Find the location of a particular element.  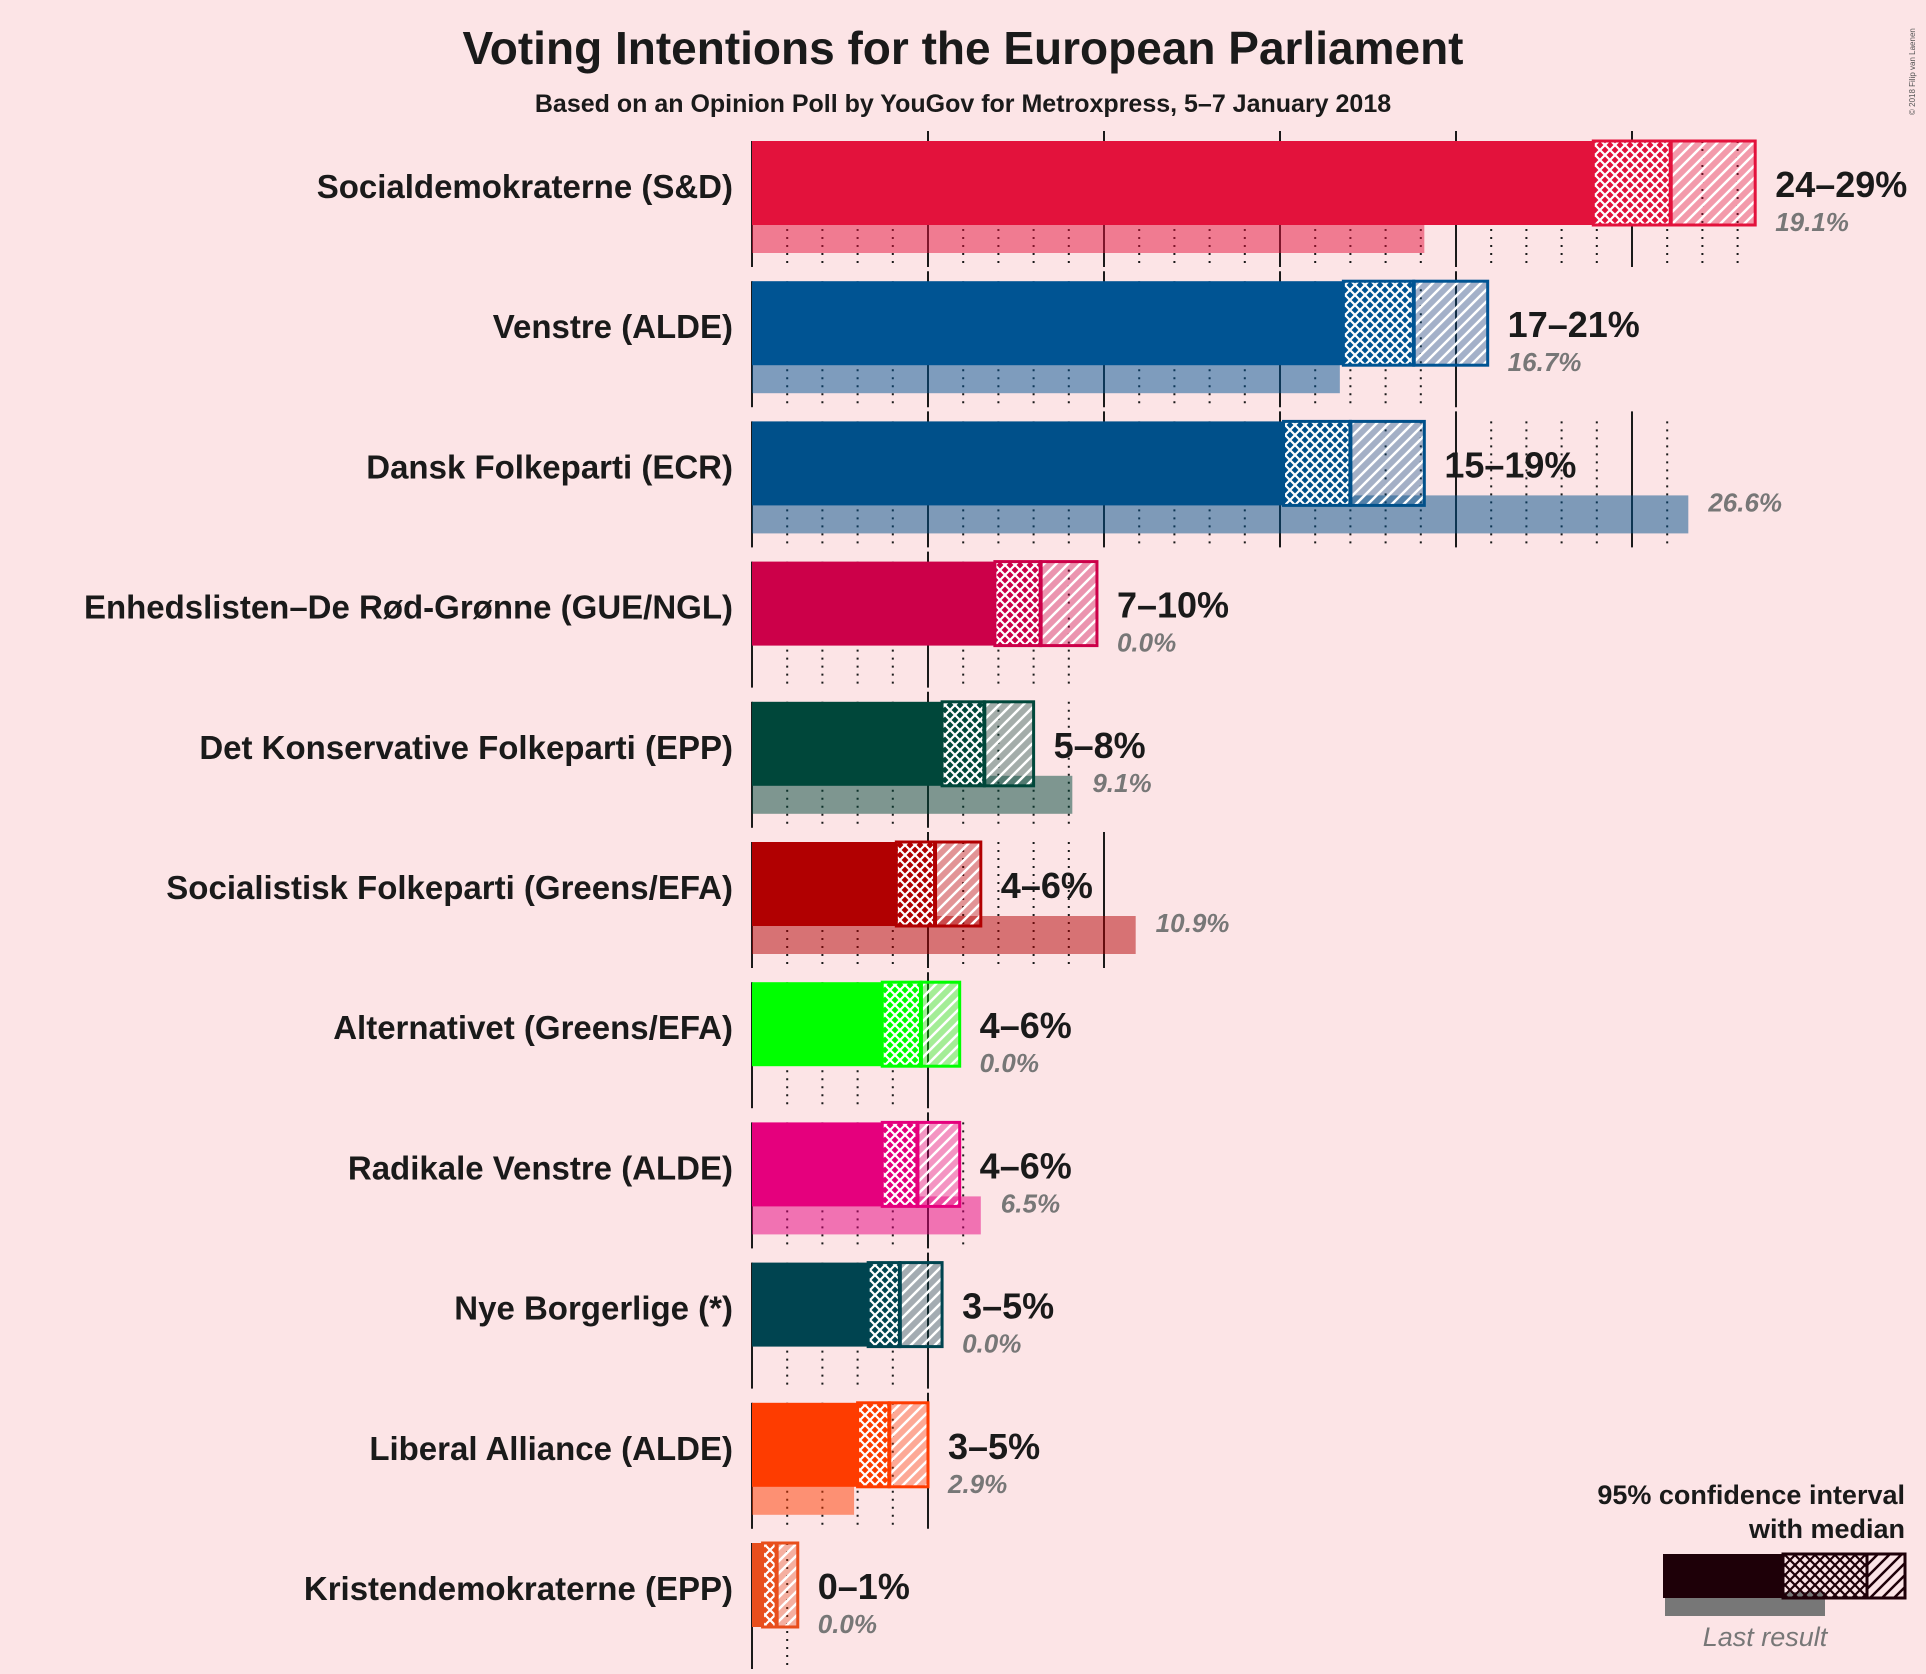

last-result-label: 2.9% is located at coordinates (977, 1484).